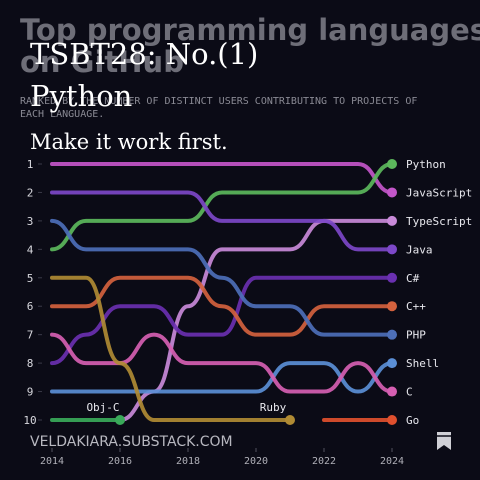 Image resolution: width=480 pixels, height=480 pixels. I want to click on legend-label: C, so click(409, 392).